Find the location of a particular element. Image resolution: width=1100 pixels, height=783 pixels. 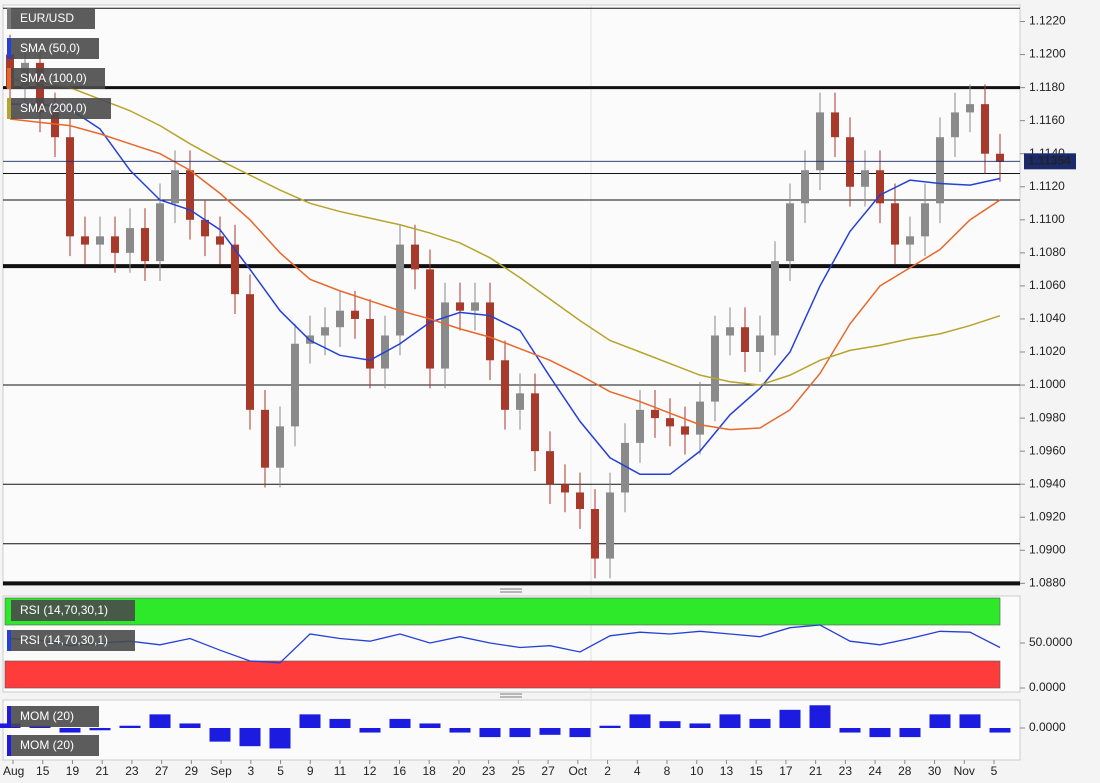

y-tick-label: 1.1160 is located at coordinates (1047, 120).